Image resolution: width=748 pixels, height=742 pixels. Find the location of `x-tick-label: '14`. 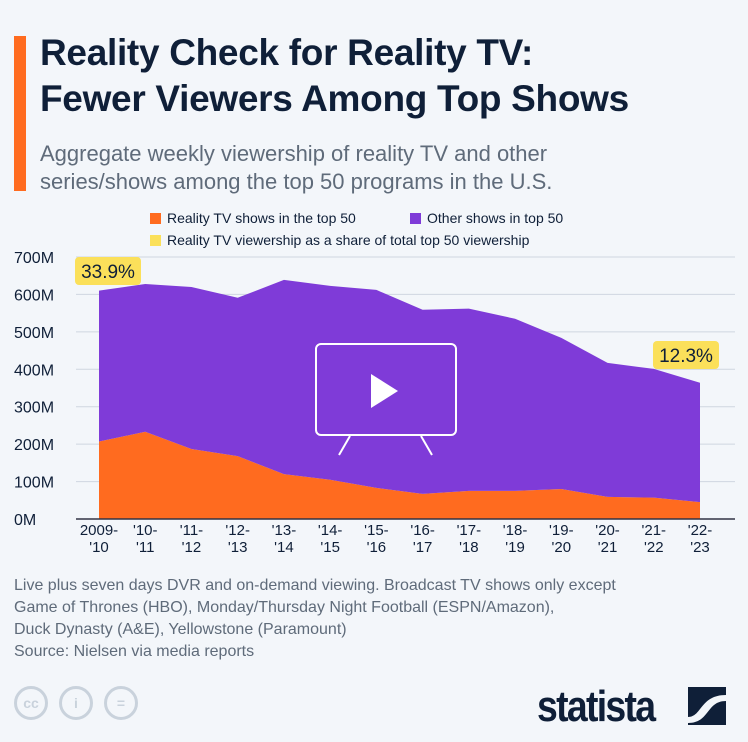

x-tick-label: '14 is located at coordinates (284, 547).